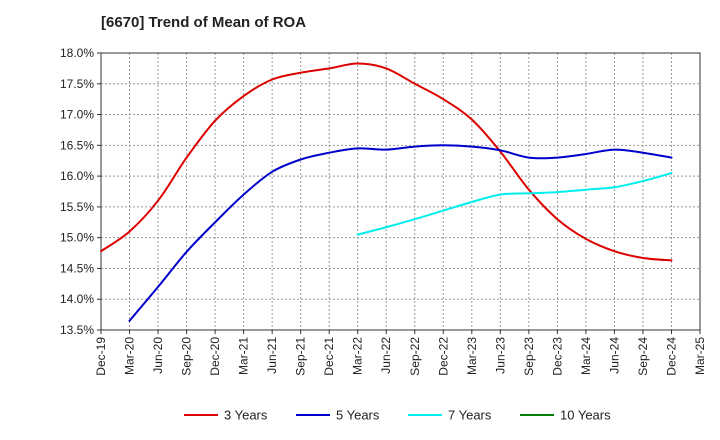 Image resolution: width=720 pixels, height=440 pixels. I want to click on series-line-7-years, so click(514, 204).